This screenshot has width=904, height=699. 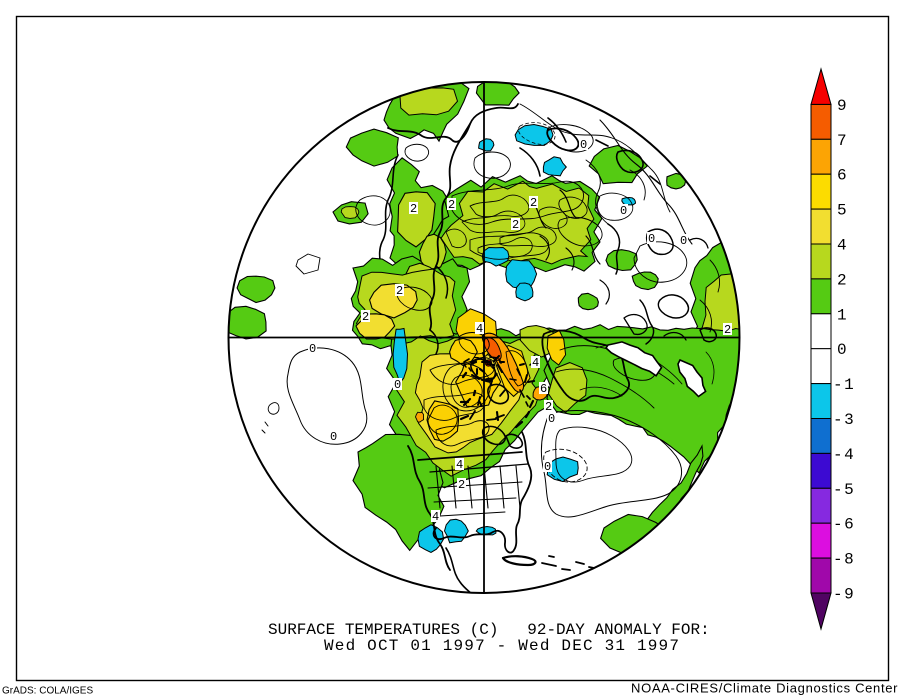 What do you see at coordinates (844, 385) in the screenshot?
I see `svg-text: -1` at bounding box center [844, 385].